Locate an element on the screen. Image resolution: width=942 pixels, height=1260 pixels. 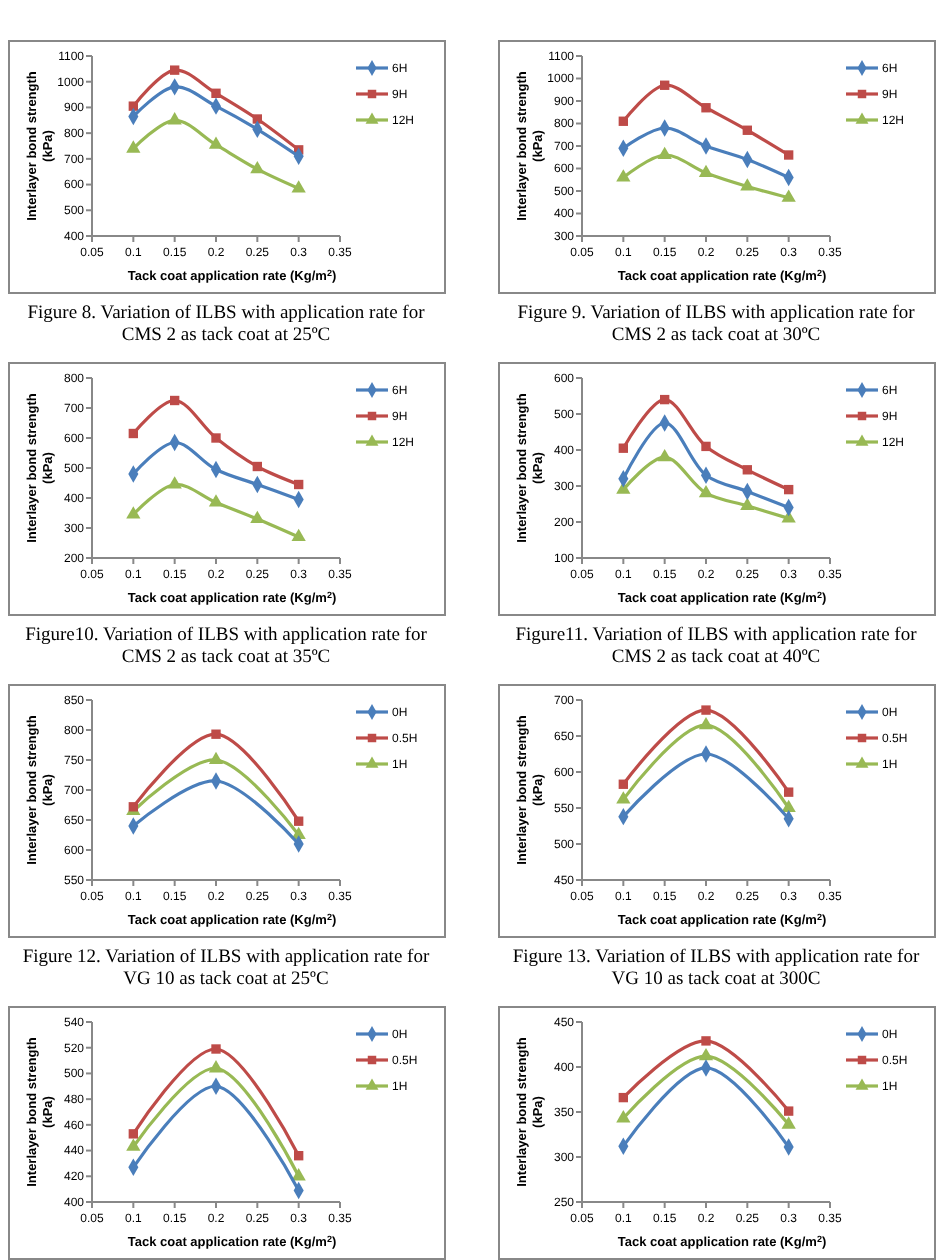
caption: Figure 12. Variation of ILBS with application rate for VG 10 as tack coat at 25ºC is located at coordinates (226, 969).